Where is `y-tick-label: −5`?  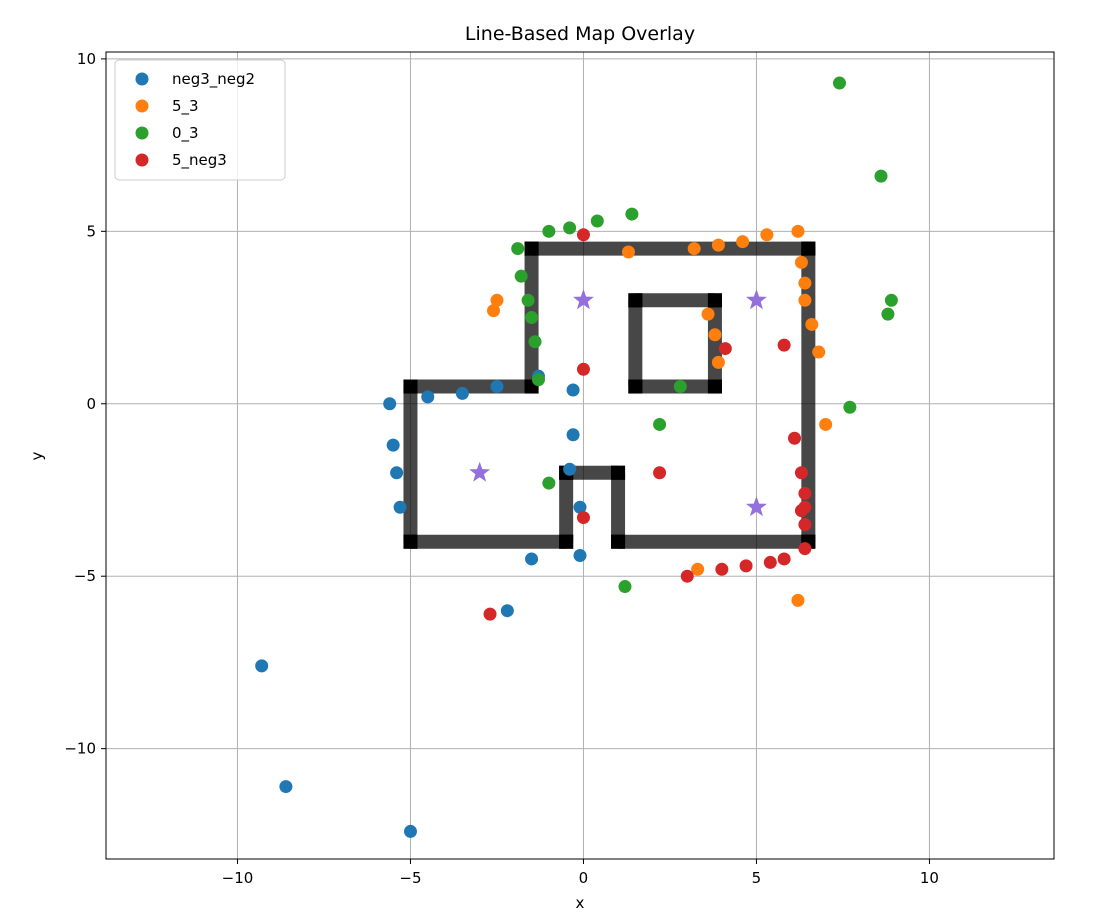
y-tick-label: −5 is located at coordinates (85, 576).